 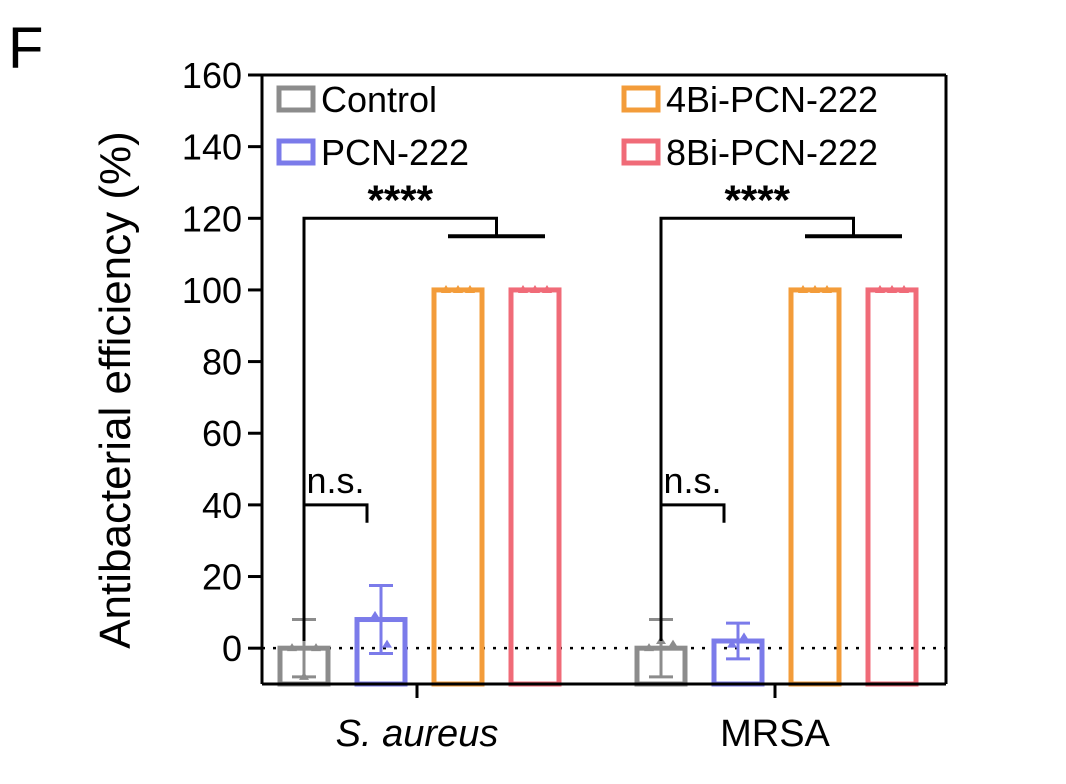 What do you see at coordinates (115, 390) in the screenshot?
I see `y-axis-label: Antibacterial efficiency (%)` at bounding box center [115, 390].